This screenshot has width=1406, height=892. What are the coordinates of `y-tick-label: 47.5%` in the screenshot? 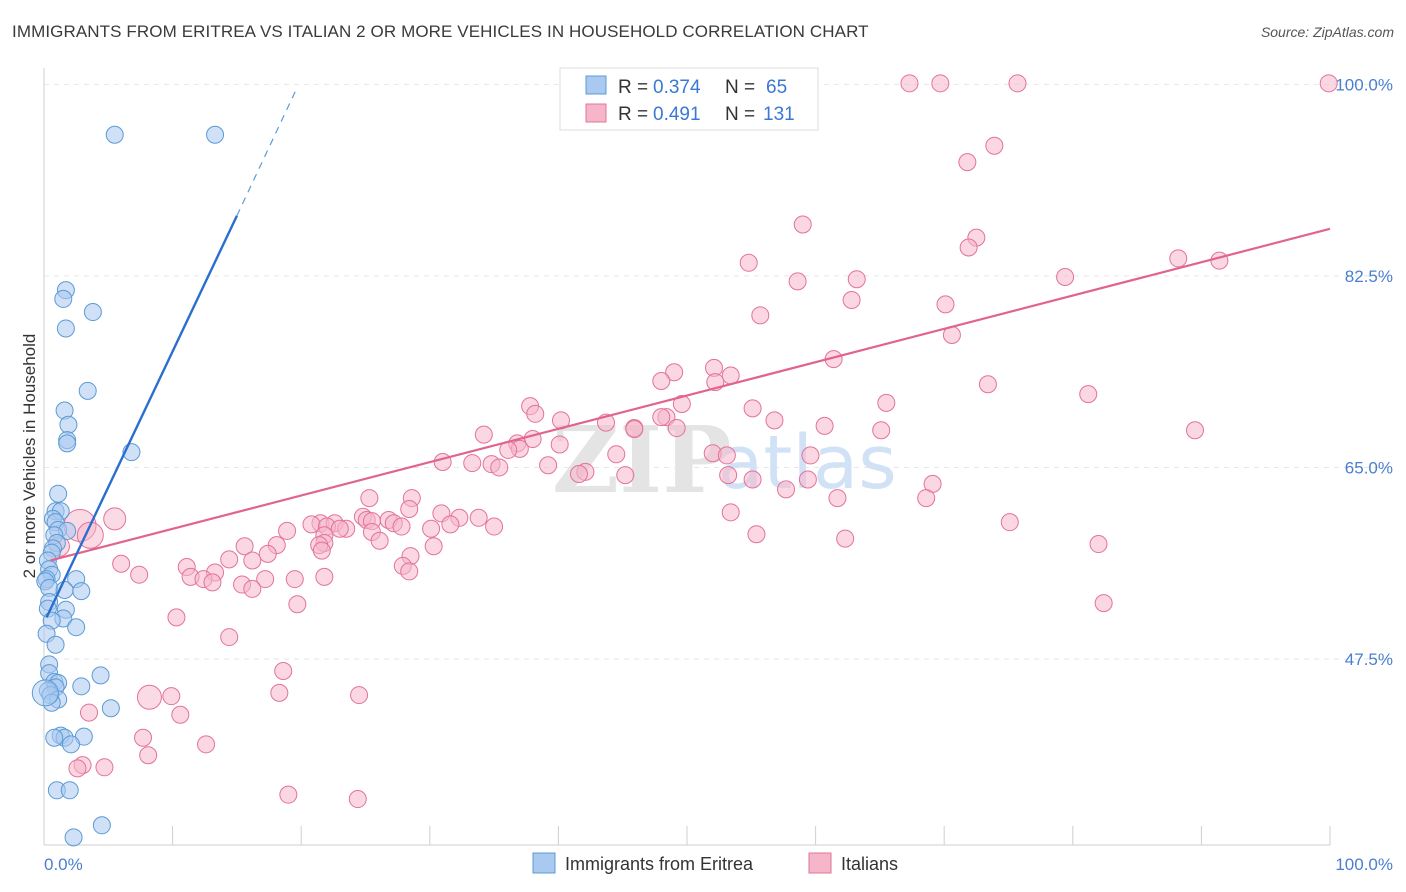 It's located at (1369, 659).